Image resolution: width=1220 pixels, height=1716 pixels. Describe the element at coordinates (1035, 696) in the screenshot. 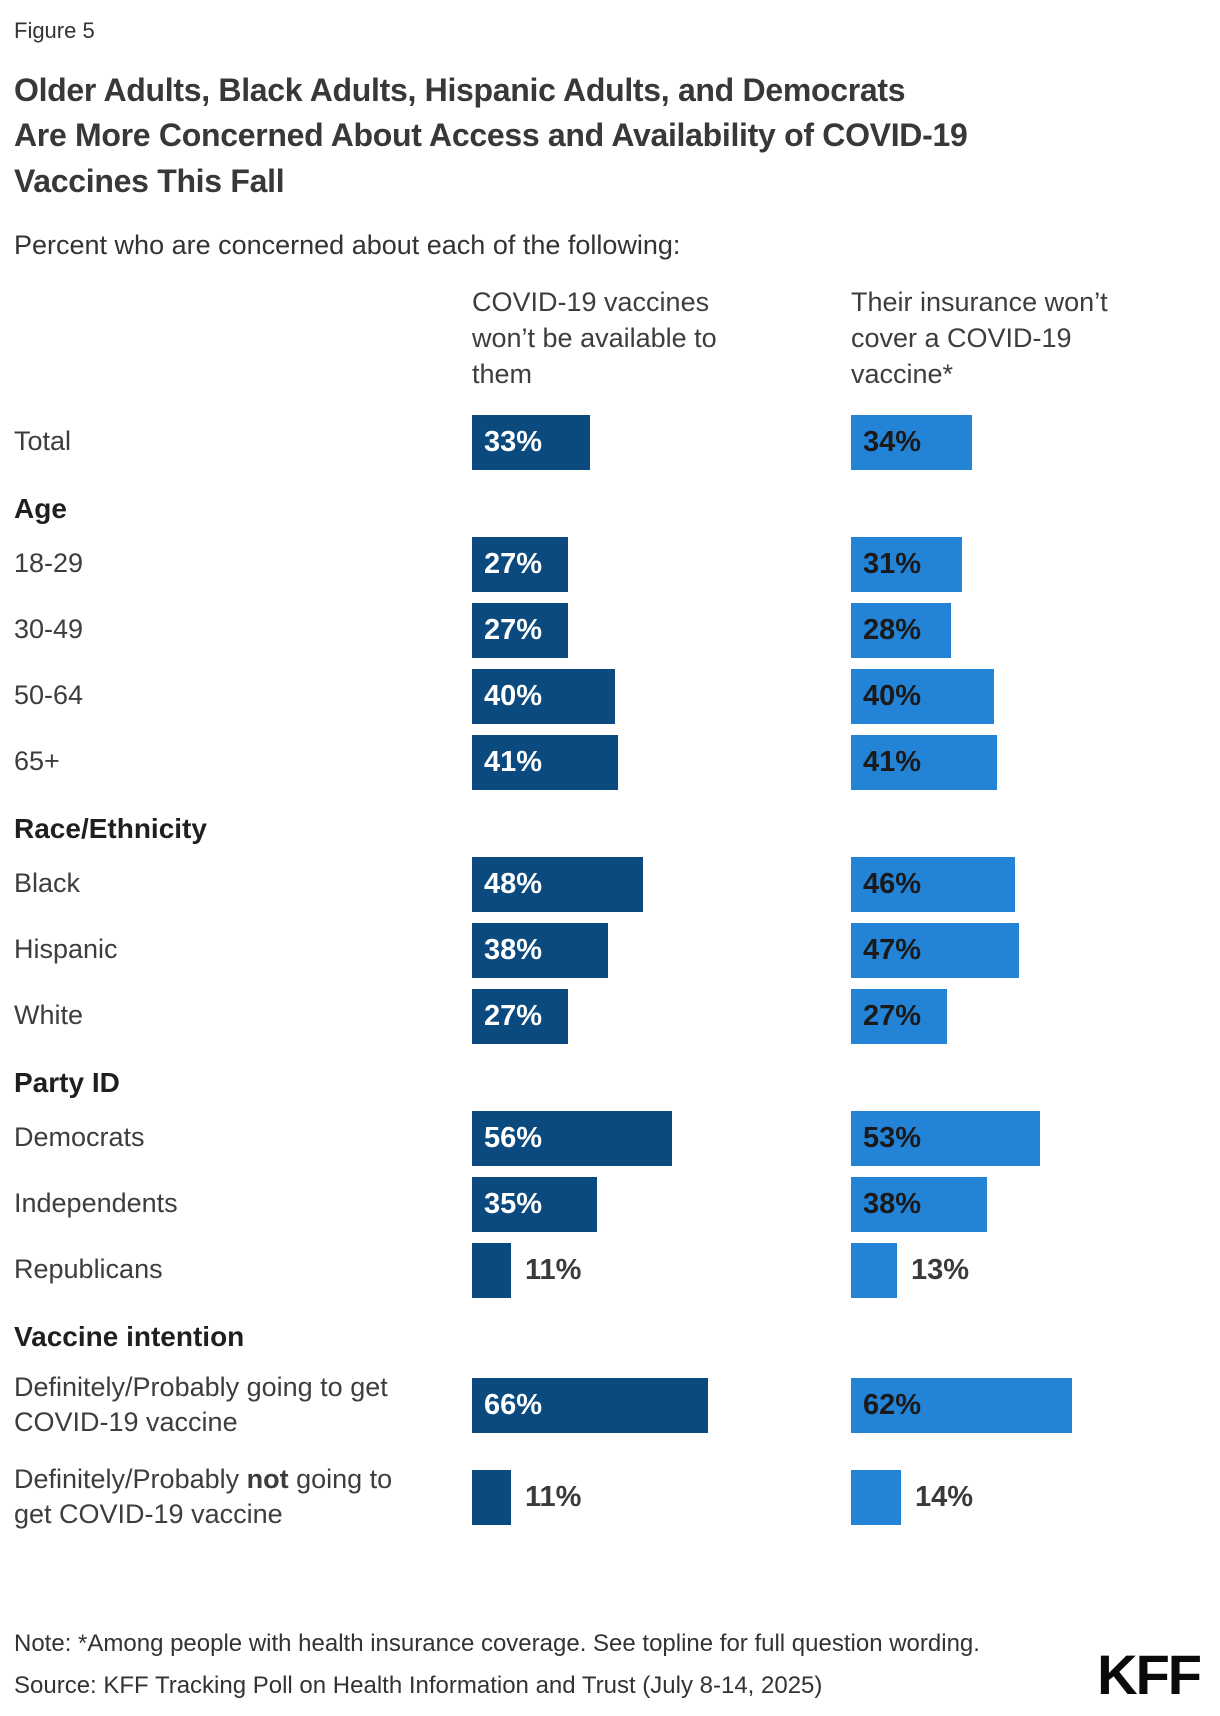

I see `insurance-bar-cell: 40%` at that location.